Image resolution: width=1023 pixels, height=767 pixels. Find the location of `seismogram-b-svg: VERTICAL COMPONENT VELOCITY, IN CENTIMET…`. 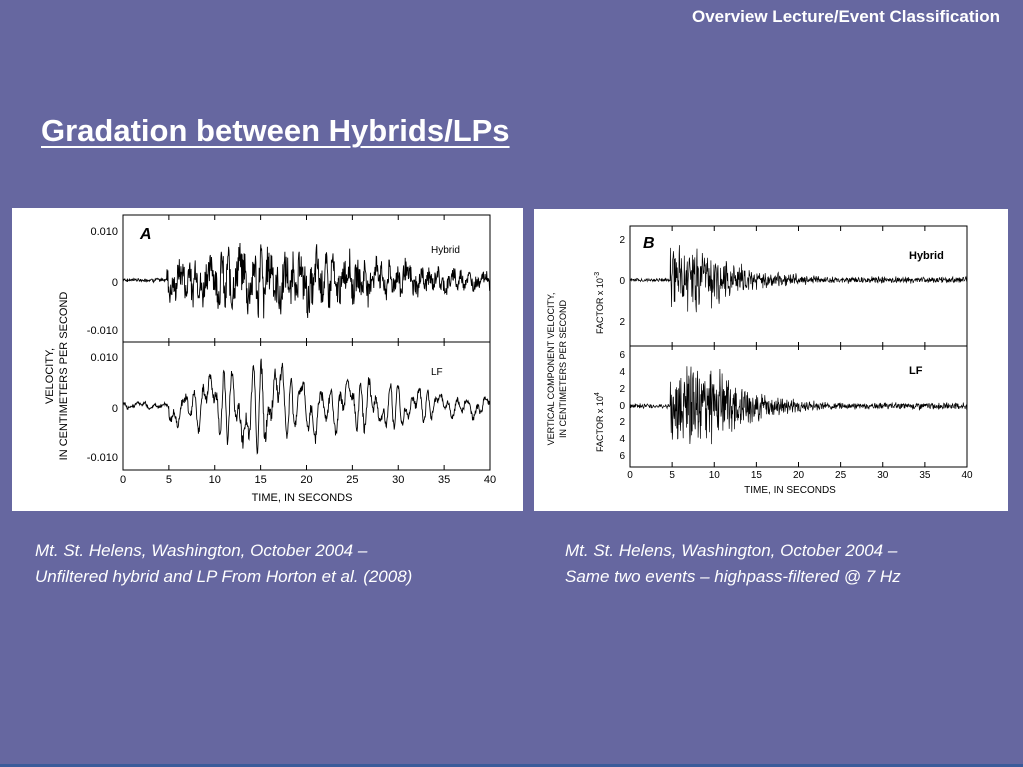

seismogram-b-svg: VERTICAL COMPONENT VELOCITY, IN CENTIMET… is located at coordinates (759, 360).